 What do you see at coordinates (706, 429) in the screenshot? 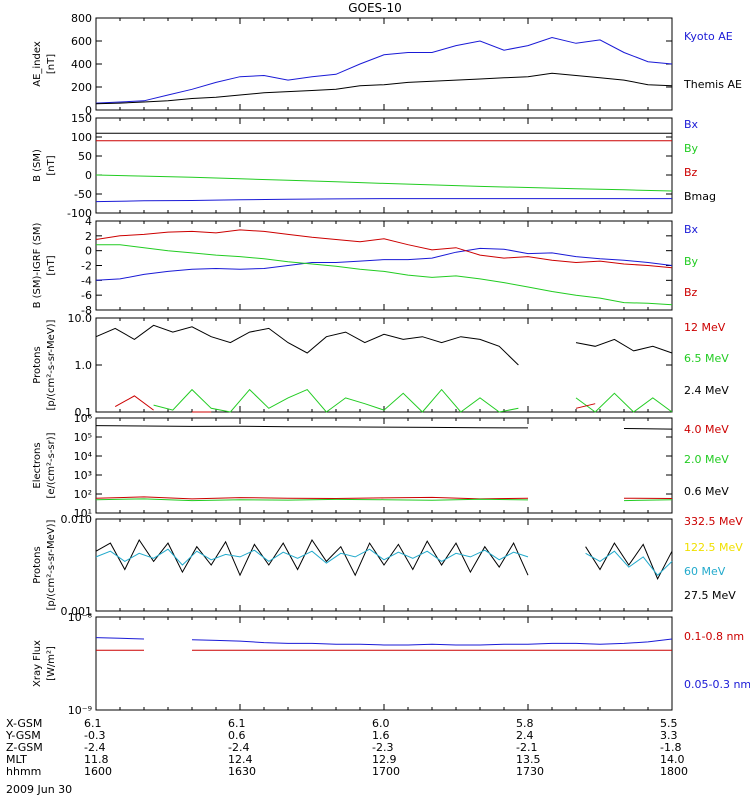
I see `legend-label: 4.0 MeV` at bounding box center [706, 429].